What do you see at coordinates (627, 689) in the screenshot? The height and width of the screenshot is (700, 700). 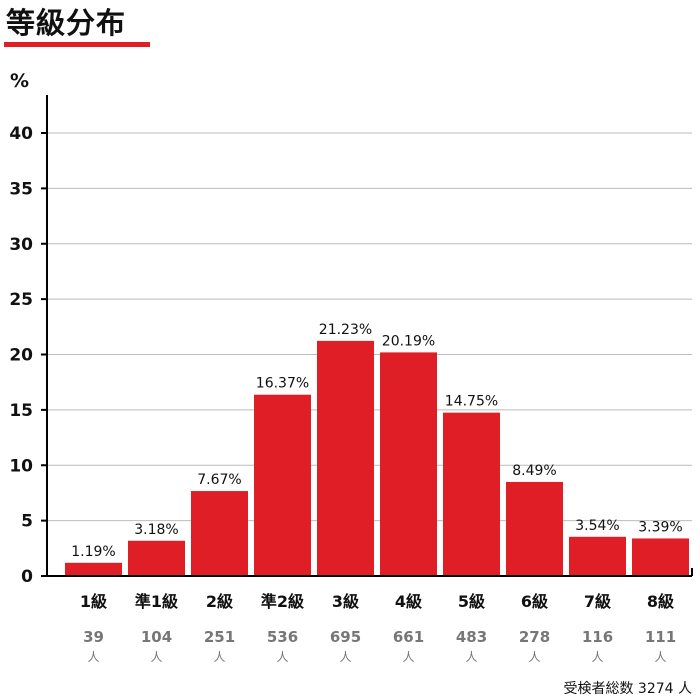 I see `total-examinees: 受検者総数 3274 人` at bounding box center [627, 689].